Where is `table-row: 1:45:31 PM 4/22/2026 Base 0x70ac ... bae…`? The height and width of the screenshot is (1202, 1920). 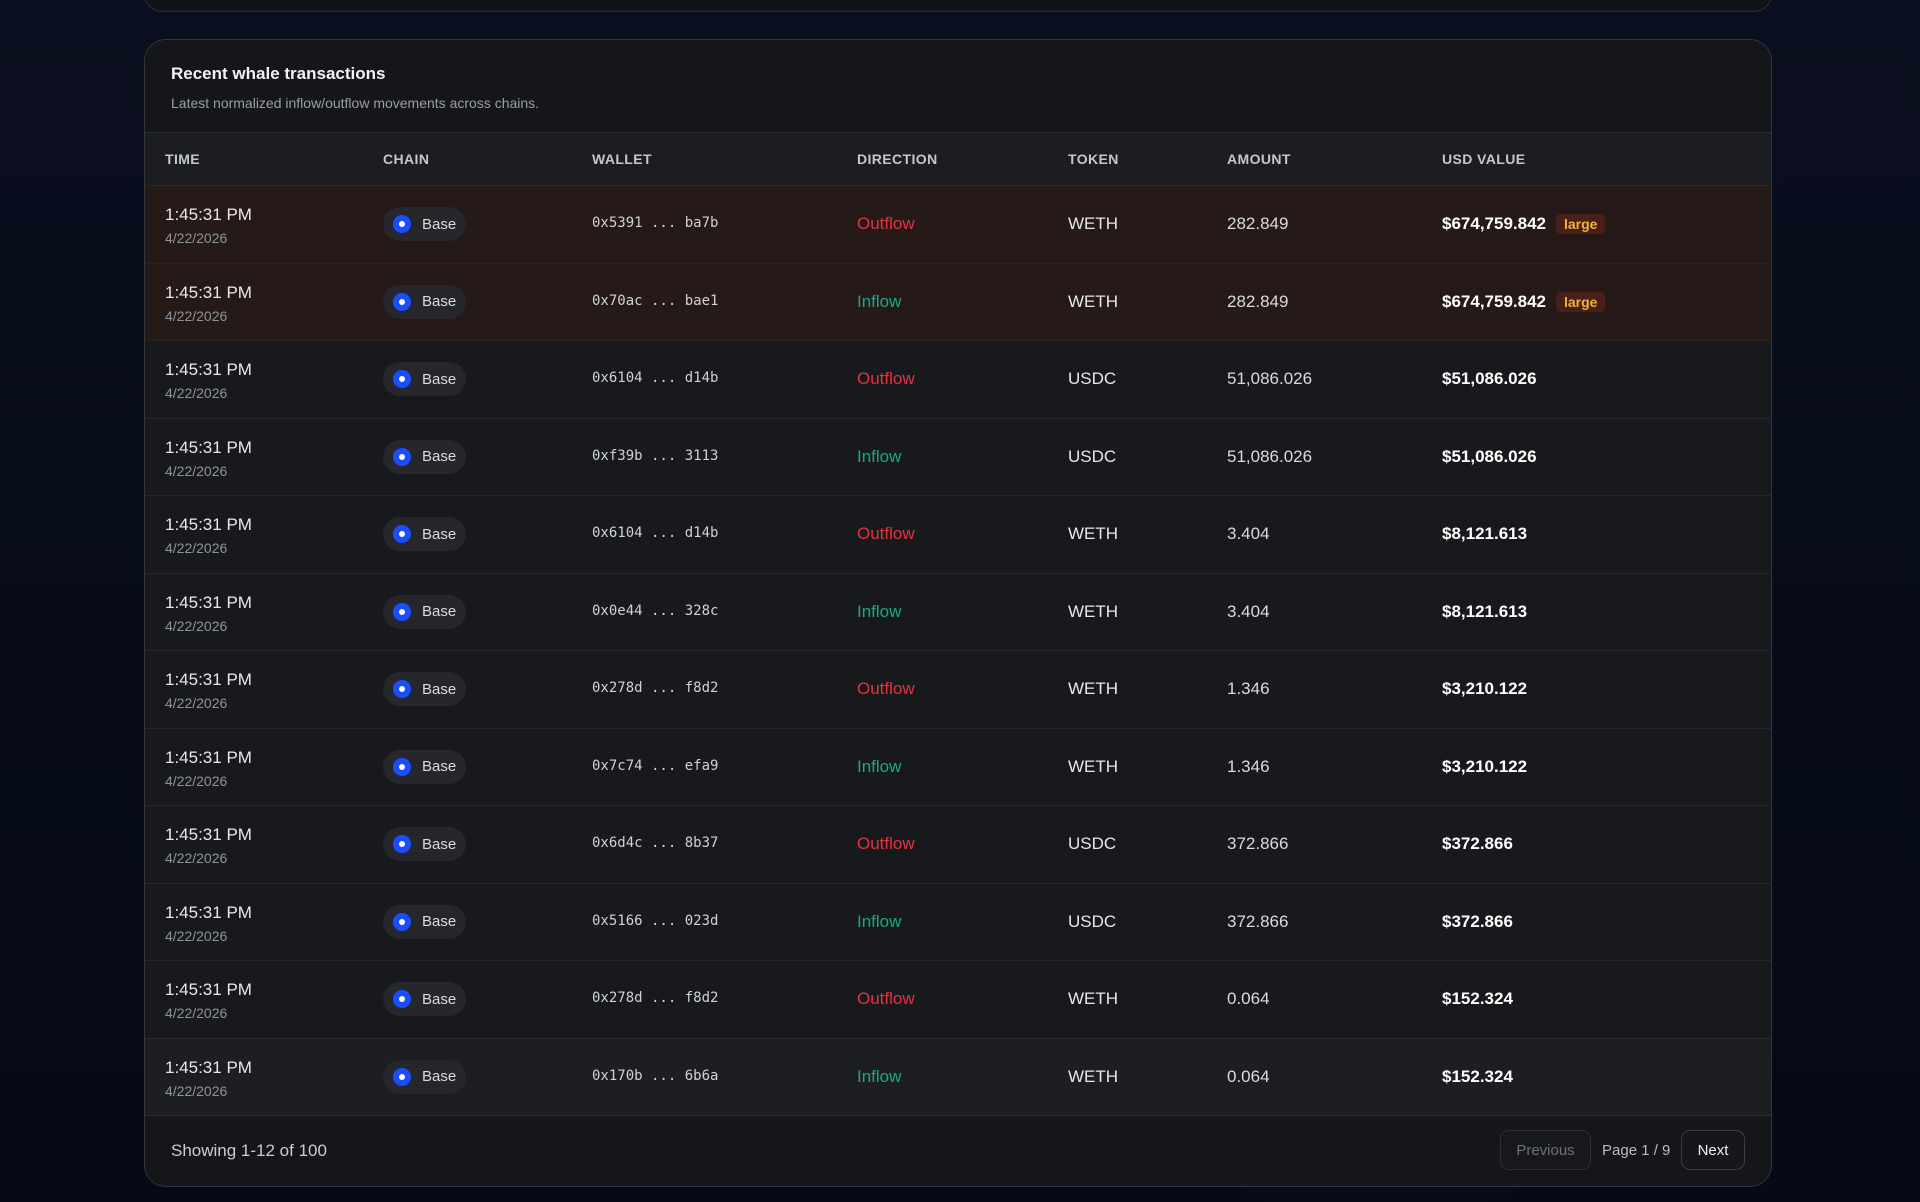
table-row: 1:45:31 PM 4/22/2026 Base 0x70ac ... bae… is located at coordinates (958, 302).